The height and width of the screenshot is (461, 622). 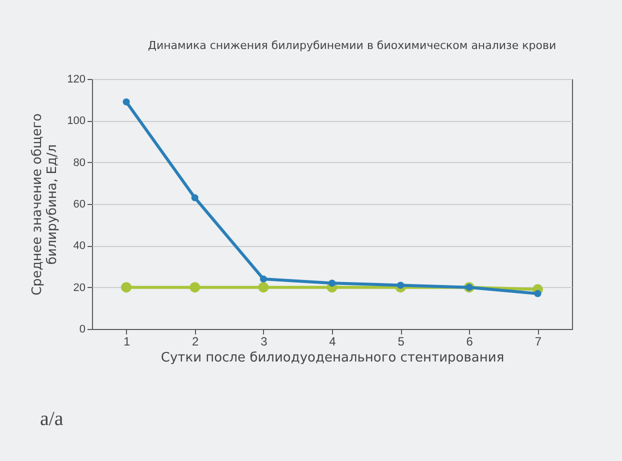 What do you see at coordinates (79, 204) in the screenshot?
I see `y-tick-label: 60` at bounding box center [79, 204].